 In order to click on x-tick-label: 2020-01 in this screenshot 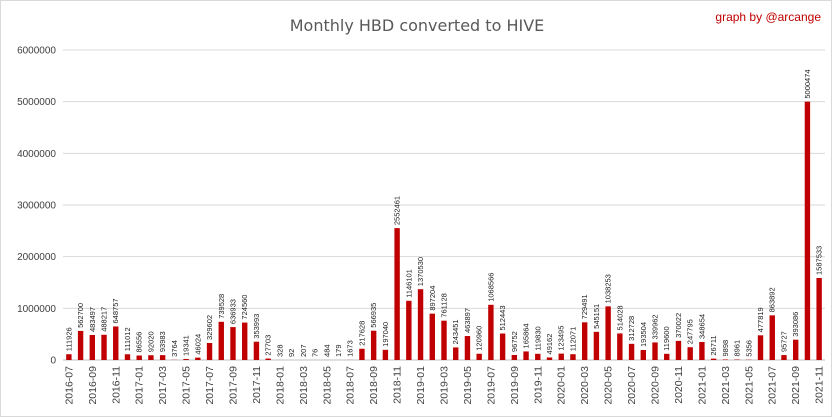, I will do `click(562, 385)`.